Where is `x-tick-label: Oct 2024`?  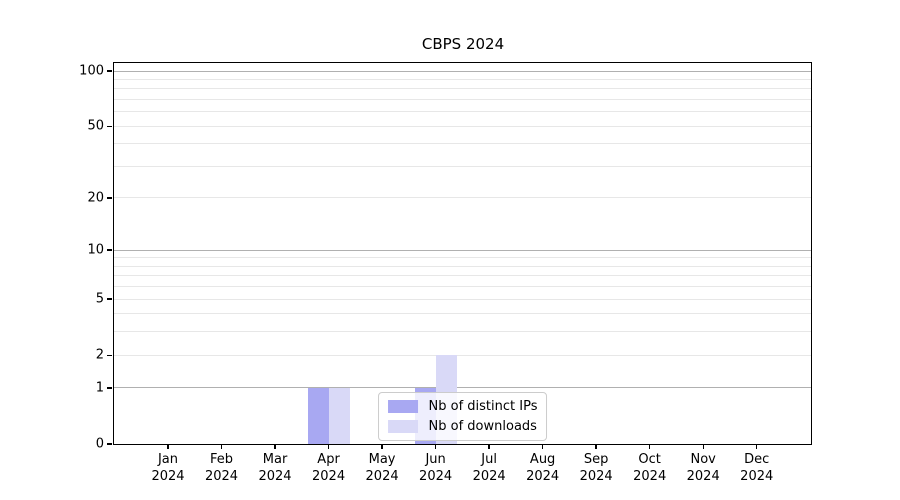 x-tick-label: Oct 2024 is located at coordinates (650, 468).